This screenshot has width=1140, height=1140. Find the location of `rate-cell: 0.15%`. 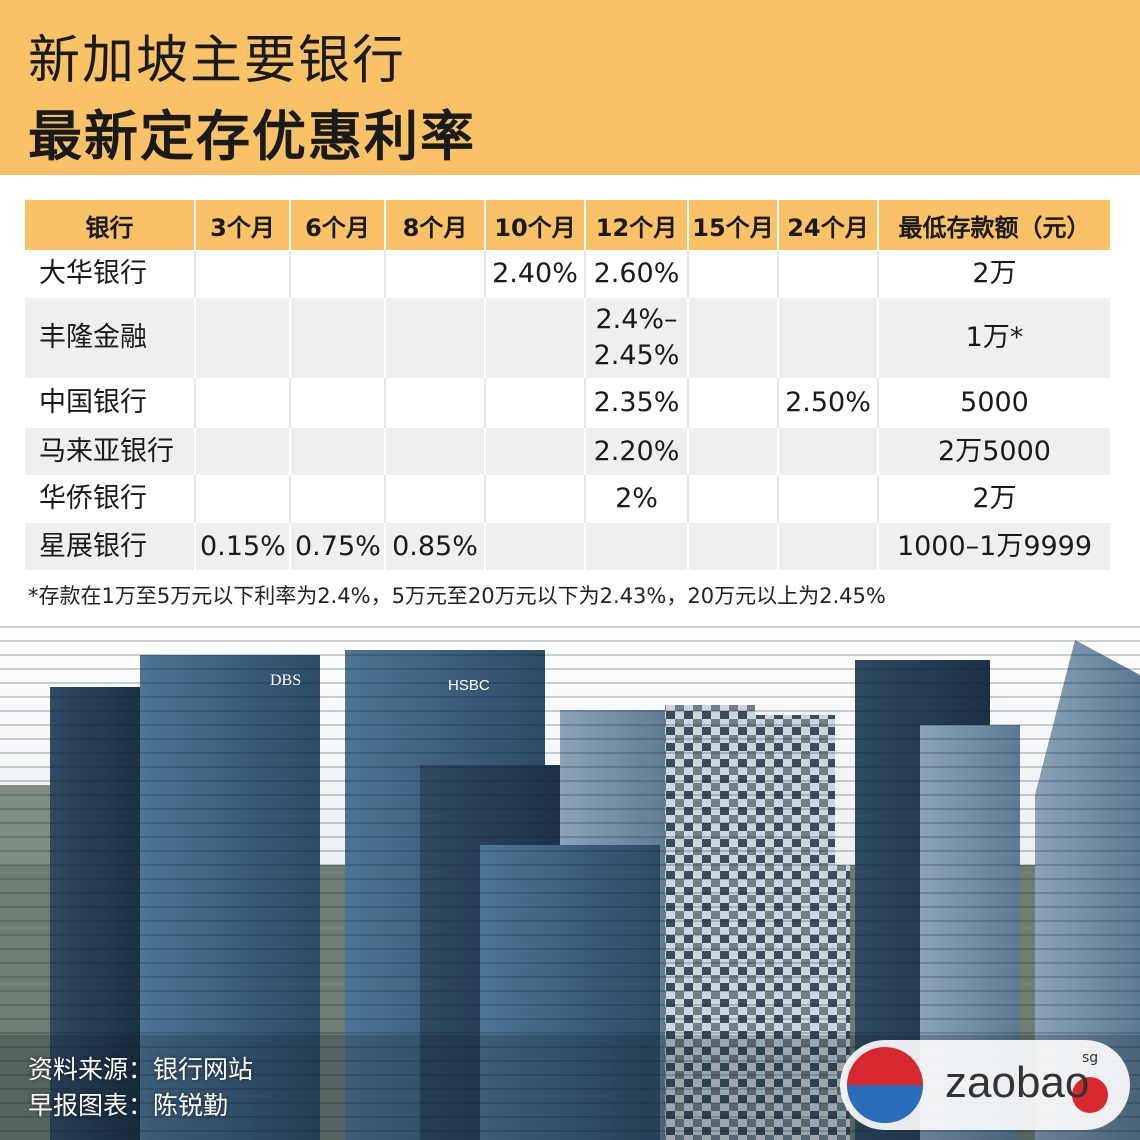

rate-cell: 0.15% is located at coordinates (243, 546).